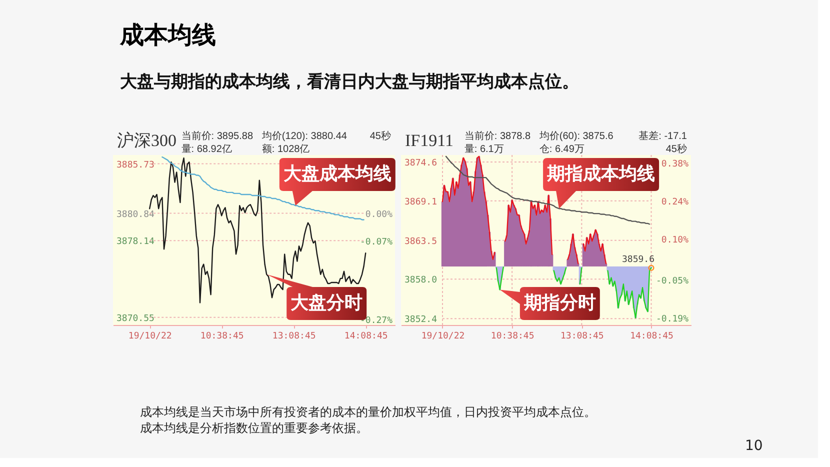 The height and width of the screenshot is (467, 830). I want to click on y2-tick-label: 0.24%, so click(675, 203).